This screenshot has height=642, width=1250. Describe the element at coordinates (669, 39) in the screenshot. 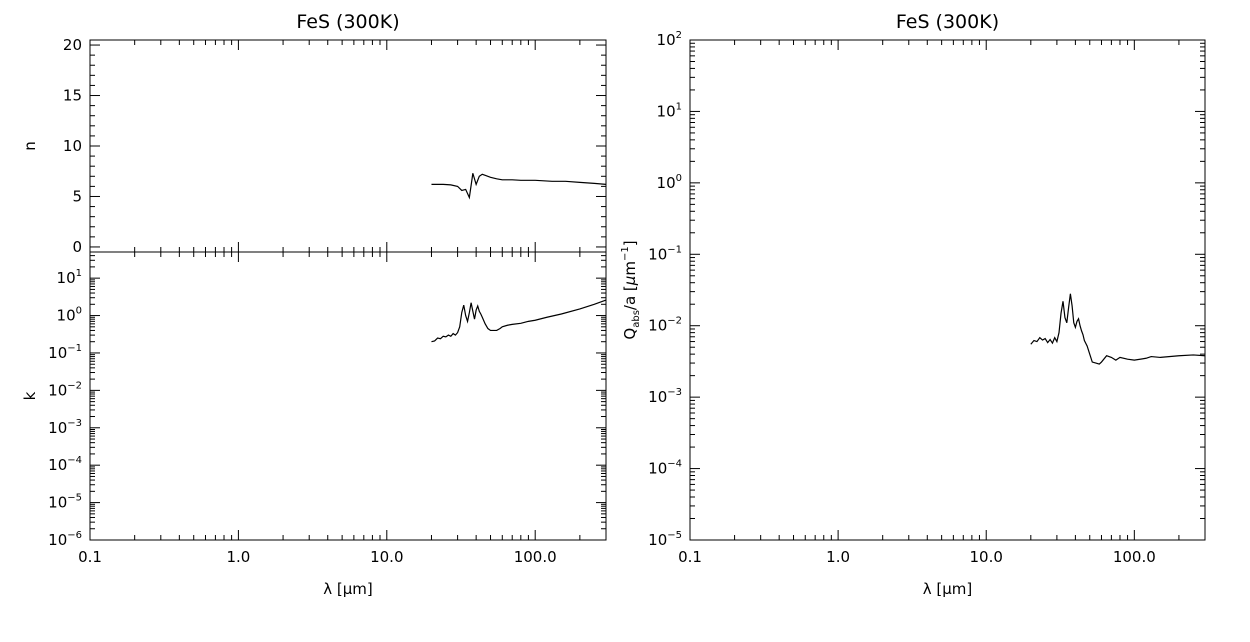

I see `y-tick-label: 10²` at that location.